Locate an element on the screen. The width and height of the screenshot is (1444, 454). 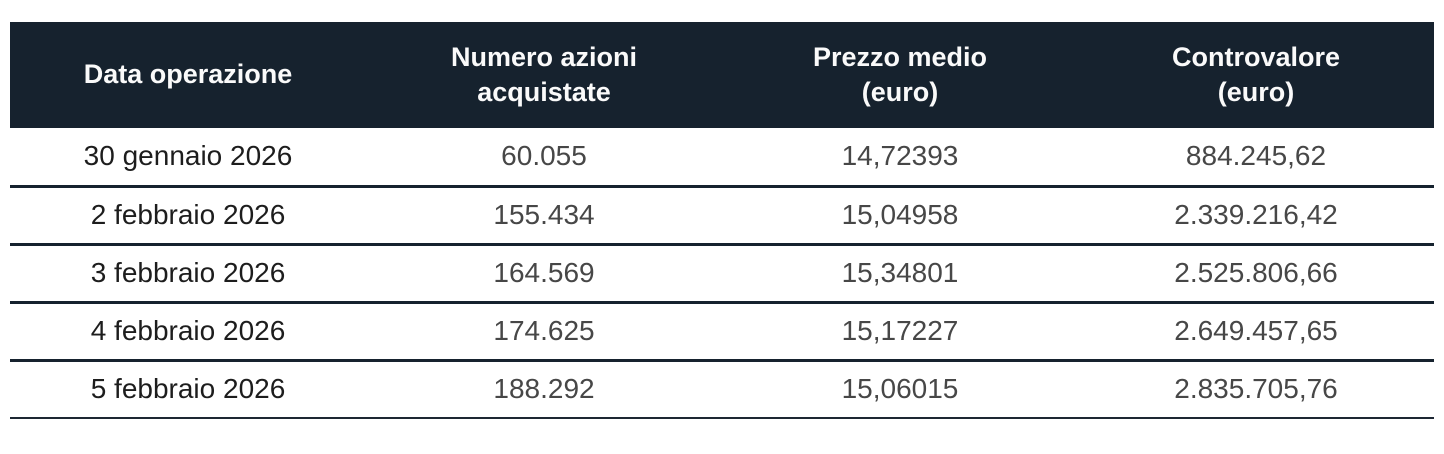
cell-data-operazione: 2 febbraio 2026 is located at coordinates (188, 216).